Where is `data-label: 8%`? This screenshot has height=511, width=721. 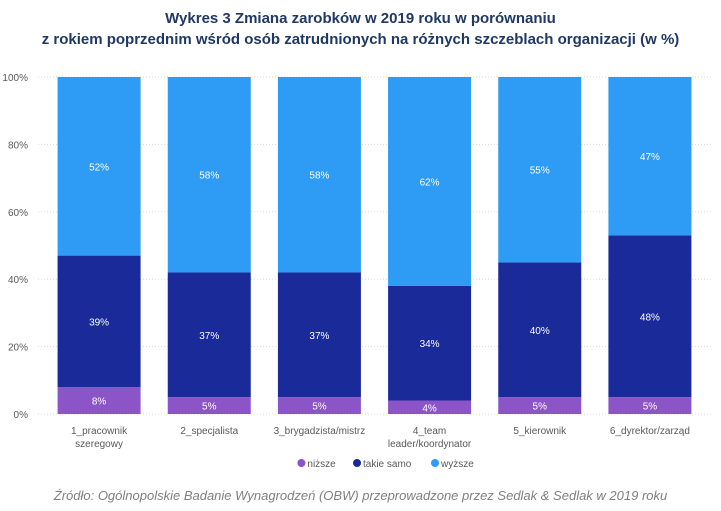
data-label: 8% is located at coordinates (99, 402).